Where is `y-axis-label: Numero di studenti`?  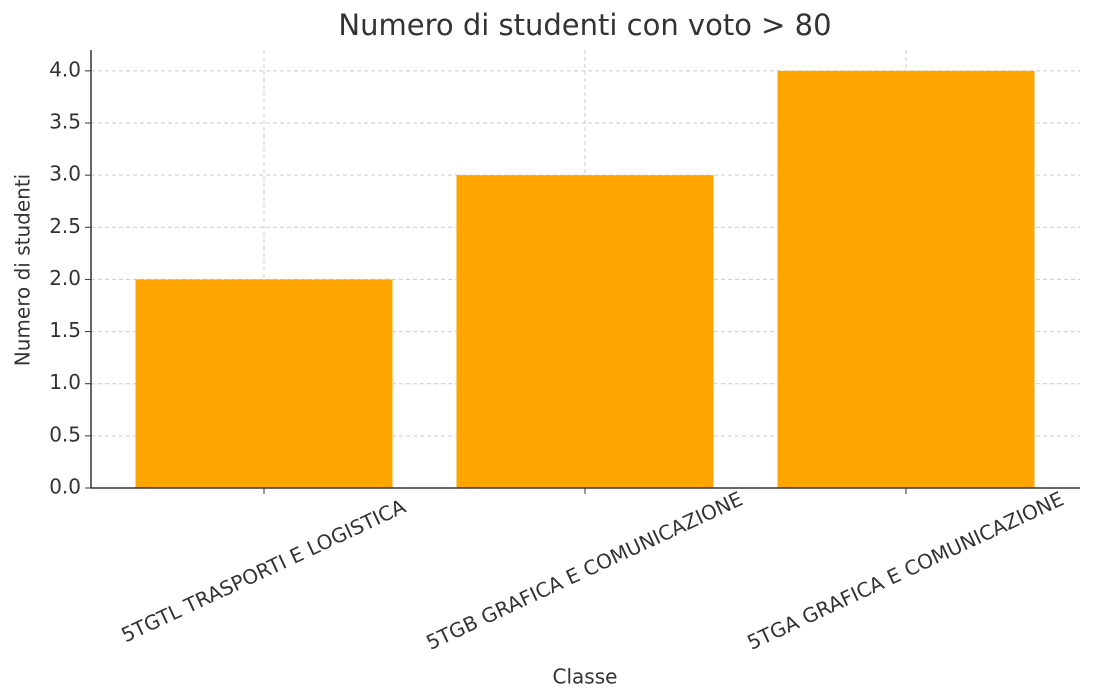
y-axis-label: Numero di studenti is located at coordinates (23, 270).